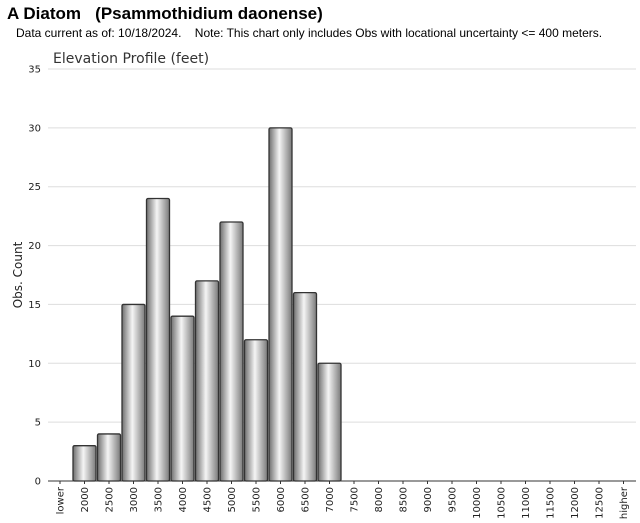  I want to click on y-axis-label: Obs. Count, so click(18, 274).